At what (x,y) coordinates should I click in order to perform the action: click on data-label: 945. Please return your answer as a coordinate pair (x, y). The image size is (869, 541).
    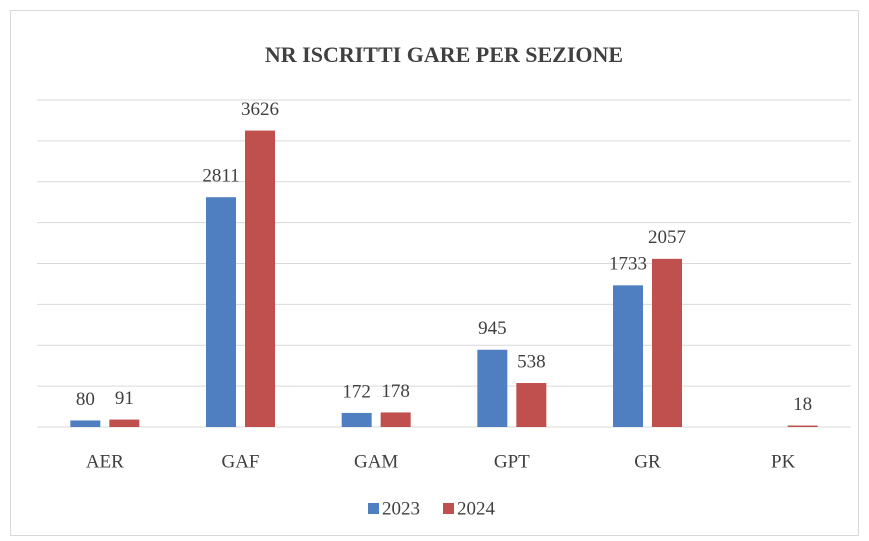
    Looking at the image, I should click on (492, 328).